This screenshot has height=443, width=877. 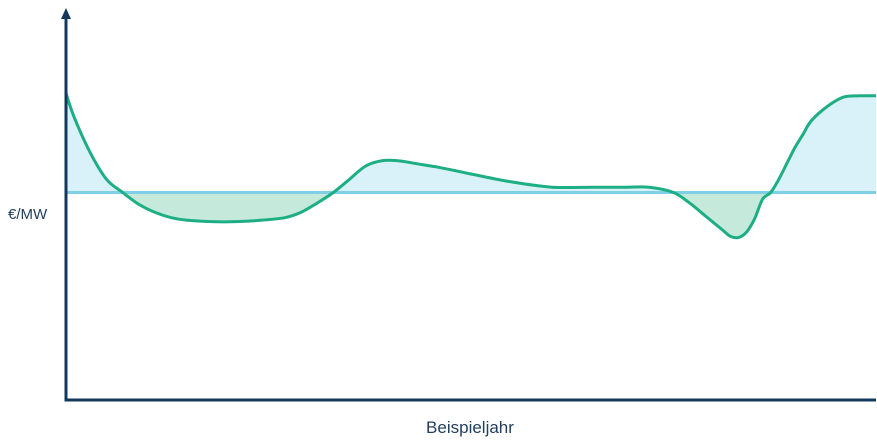 I want to click on x-axis-label: Beispieljahr, so click(x=470, y=427).